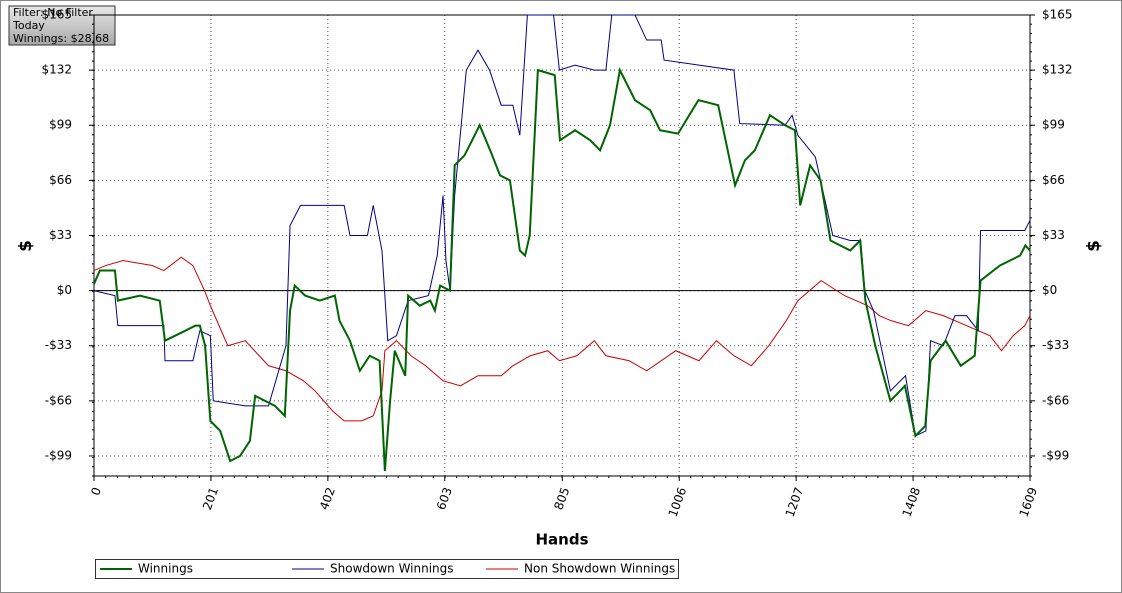 The image size is (1122, 593). What do you see at coordinates (1055, 345) in the screenshot?
I see `y2-tick-label: -$33` at bounding box center [1055, 345].